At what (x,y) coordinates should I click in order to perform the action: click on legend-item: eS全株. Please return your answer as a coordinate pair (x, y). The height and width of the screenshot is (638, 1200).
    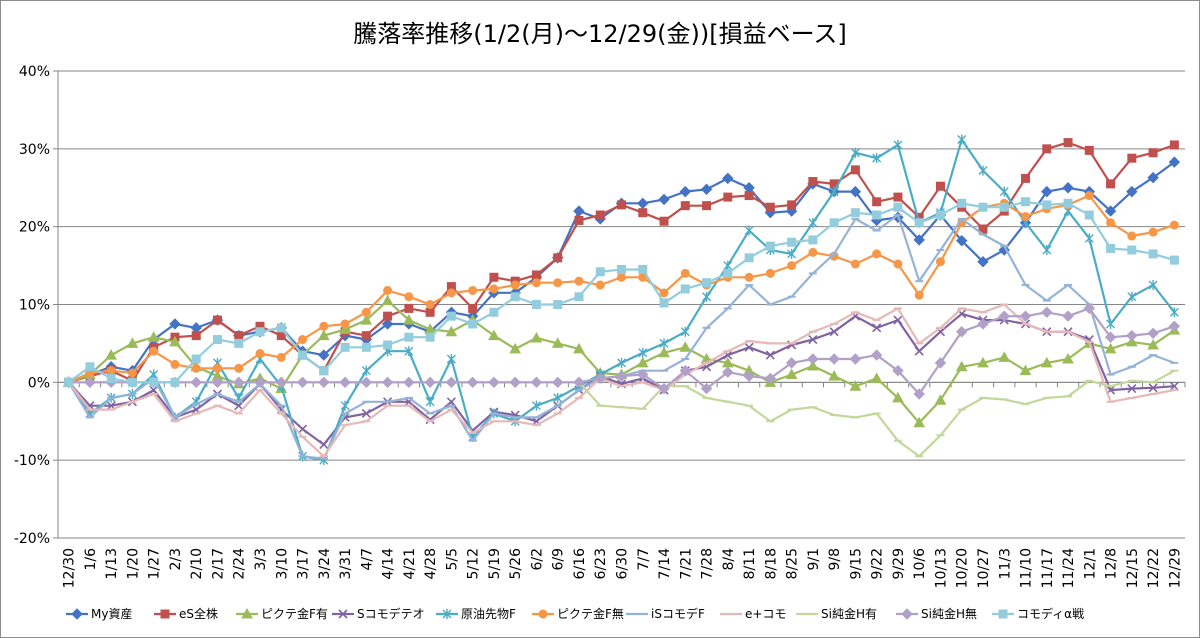
    Looking at the image, I should click on (186, 613).